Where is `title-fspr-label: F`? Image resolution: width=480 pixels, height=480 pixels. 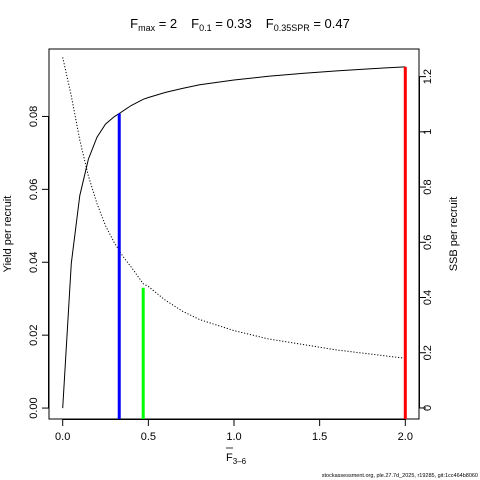
title-fspr-label: F is located at coordinates (270, 23).